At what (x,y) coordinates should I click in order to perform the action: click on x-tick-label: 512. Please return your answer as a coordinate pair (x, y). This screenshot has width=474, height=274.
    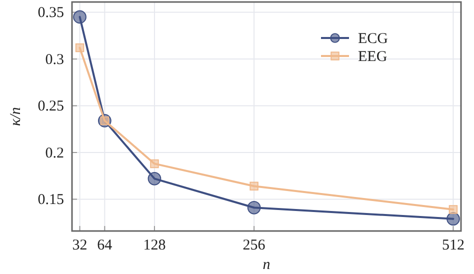
    Looking at the image, I should click on (453, 246).